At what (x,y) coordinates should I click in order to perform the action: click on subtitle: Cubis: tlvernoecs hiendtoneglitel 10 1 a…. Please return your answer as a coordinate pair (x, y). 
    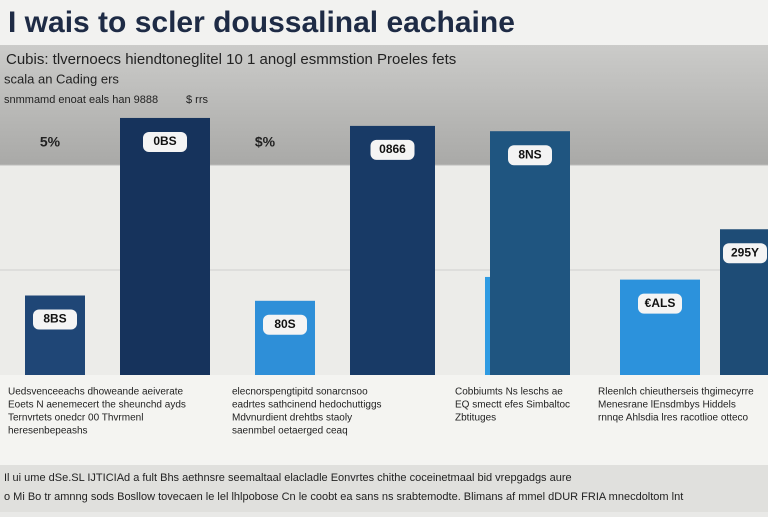
    Looking at the image, I should click on (231, 59).